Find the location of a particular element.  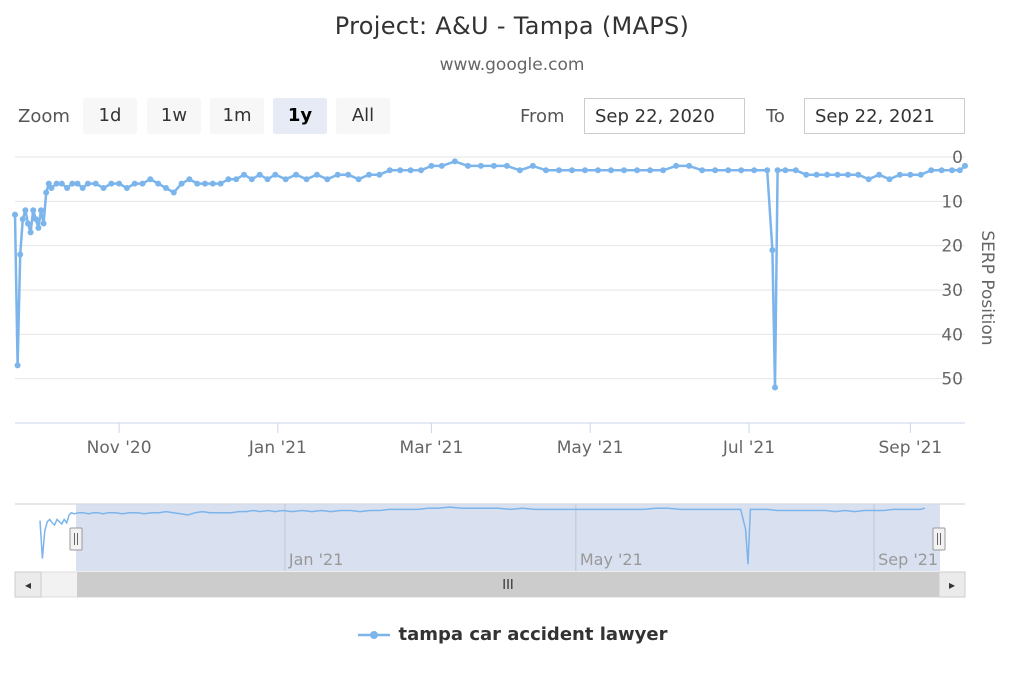

from-date-input is located at coordinates (664, 116).